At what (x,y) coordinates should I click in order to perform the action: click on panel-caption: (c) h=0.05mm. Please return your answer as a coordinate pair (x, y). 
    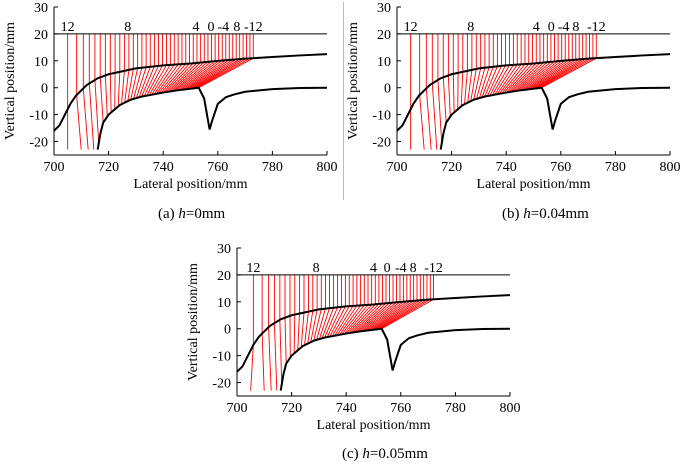
    Looking at the image, I should click on (385, 454).